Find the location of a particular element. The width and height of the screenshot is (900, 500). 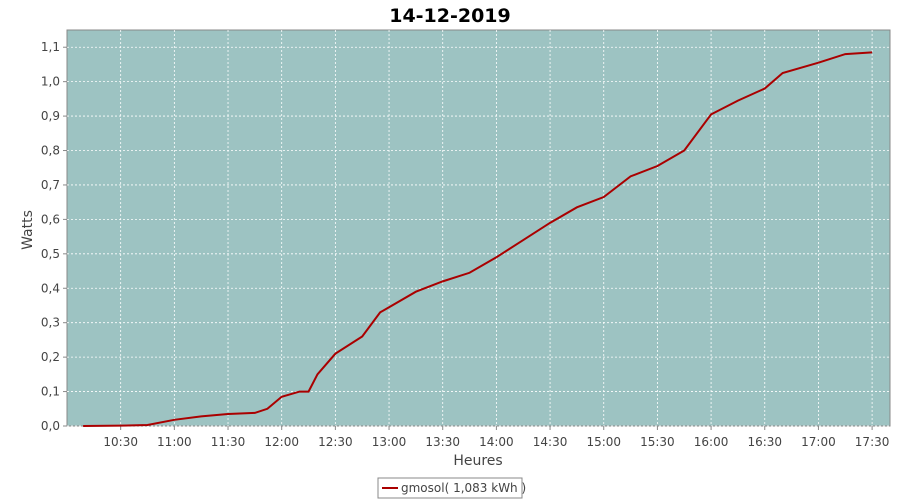

x-tick-label: 17:30 is located at coordinates (872, 442).